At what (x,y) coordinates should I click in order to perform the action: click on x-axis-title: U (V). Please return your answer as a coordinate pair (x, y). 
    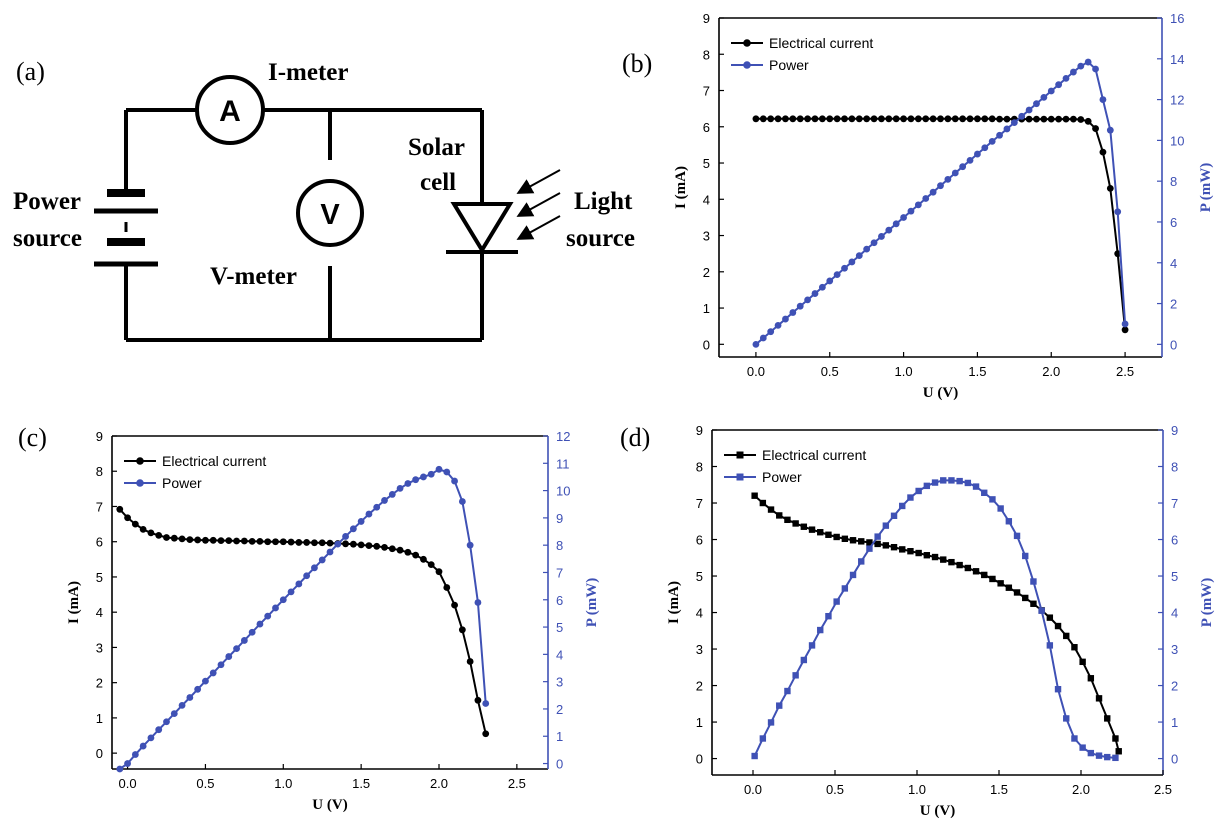
    Looking at the image, I should click on (937, 811).